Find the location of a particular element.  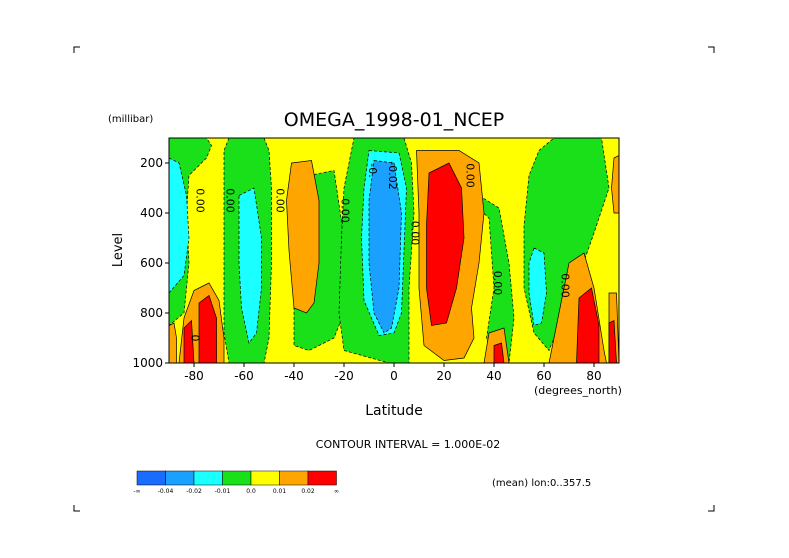

colorbar-label-1: -0.04 is located at coordinates (166, 491).